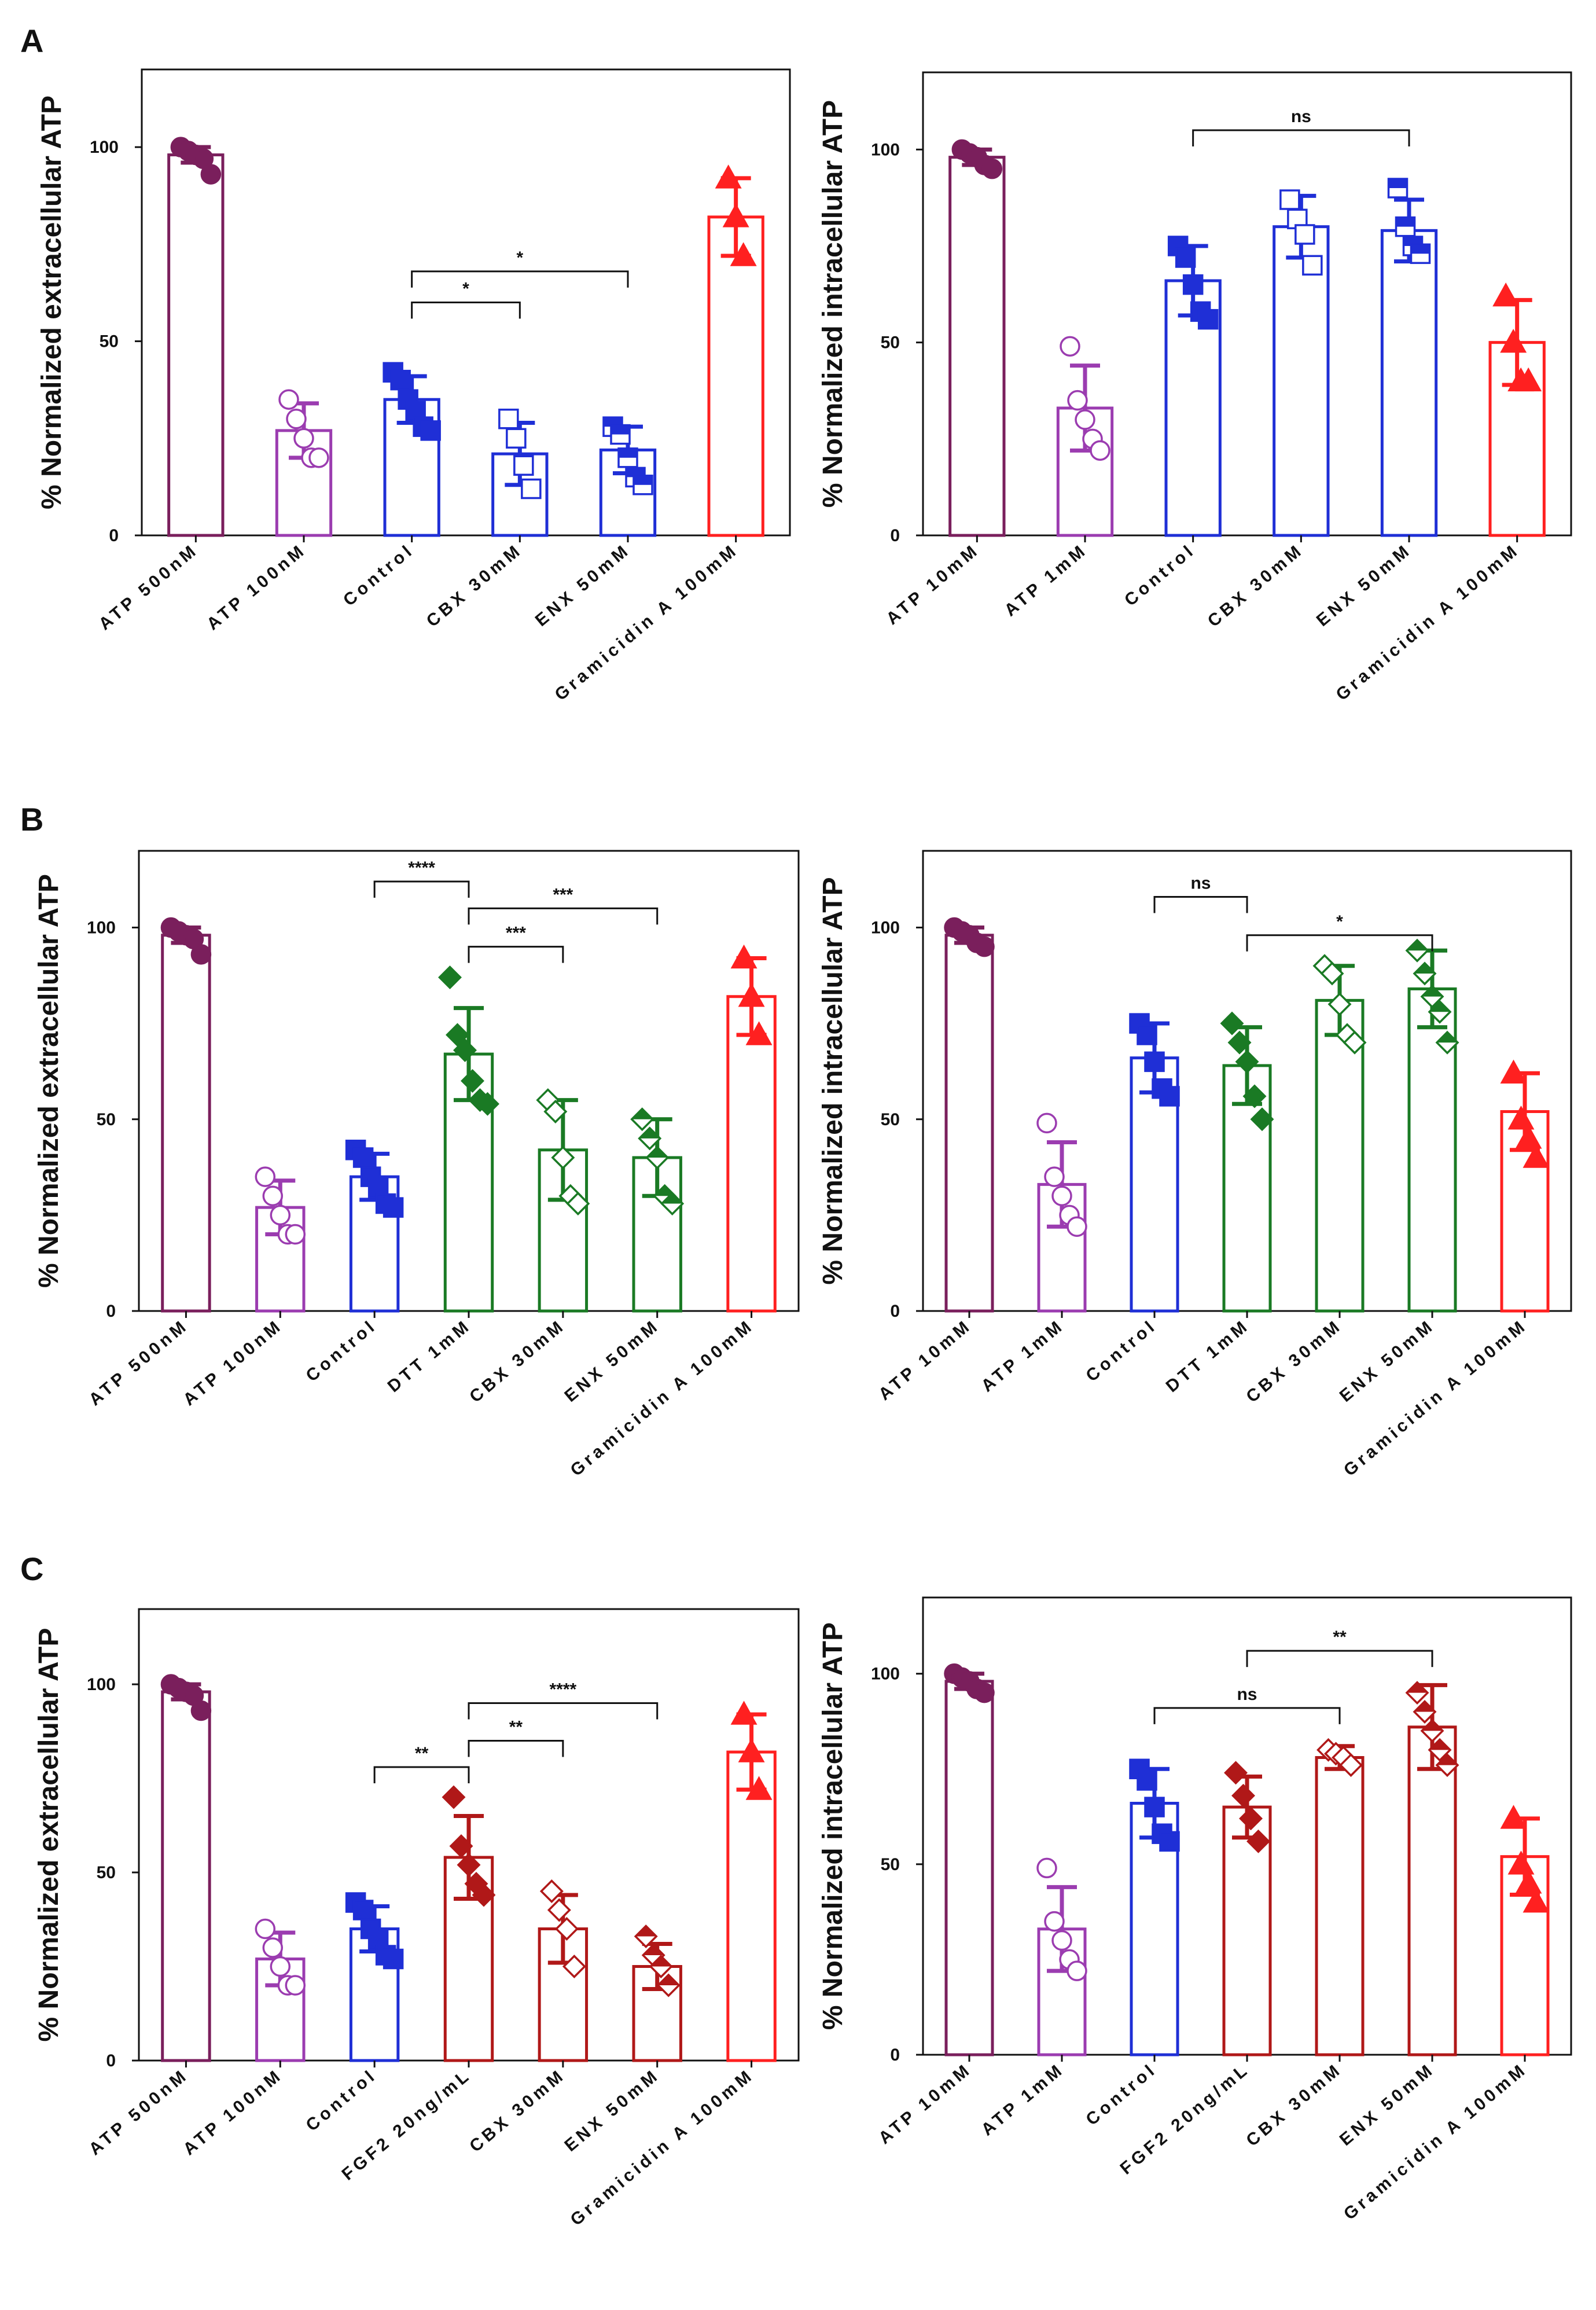 Image resolution: width=1596 pixels, height=2310 pixels. Describe the element at coordinates (422, 1753) in the screenshot. I see `significance-label: **` at that location.